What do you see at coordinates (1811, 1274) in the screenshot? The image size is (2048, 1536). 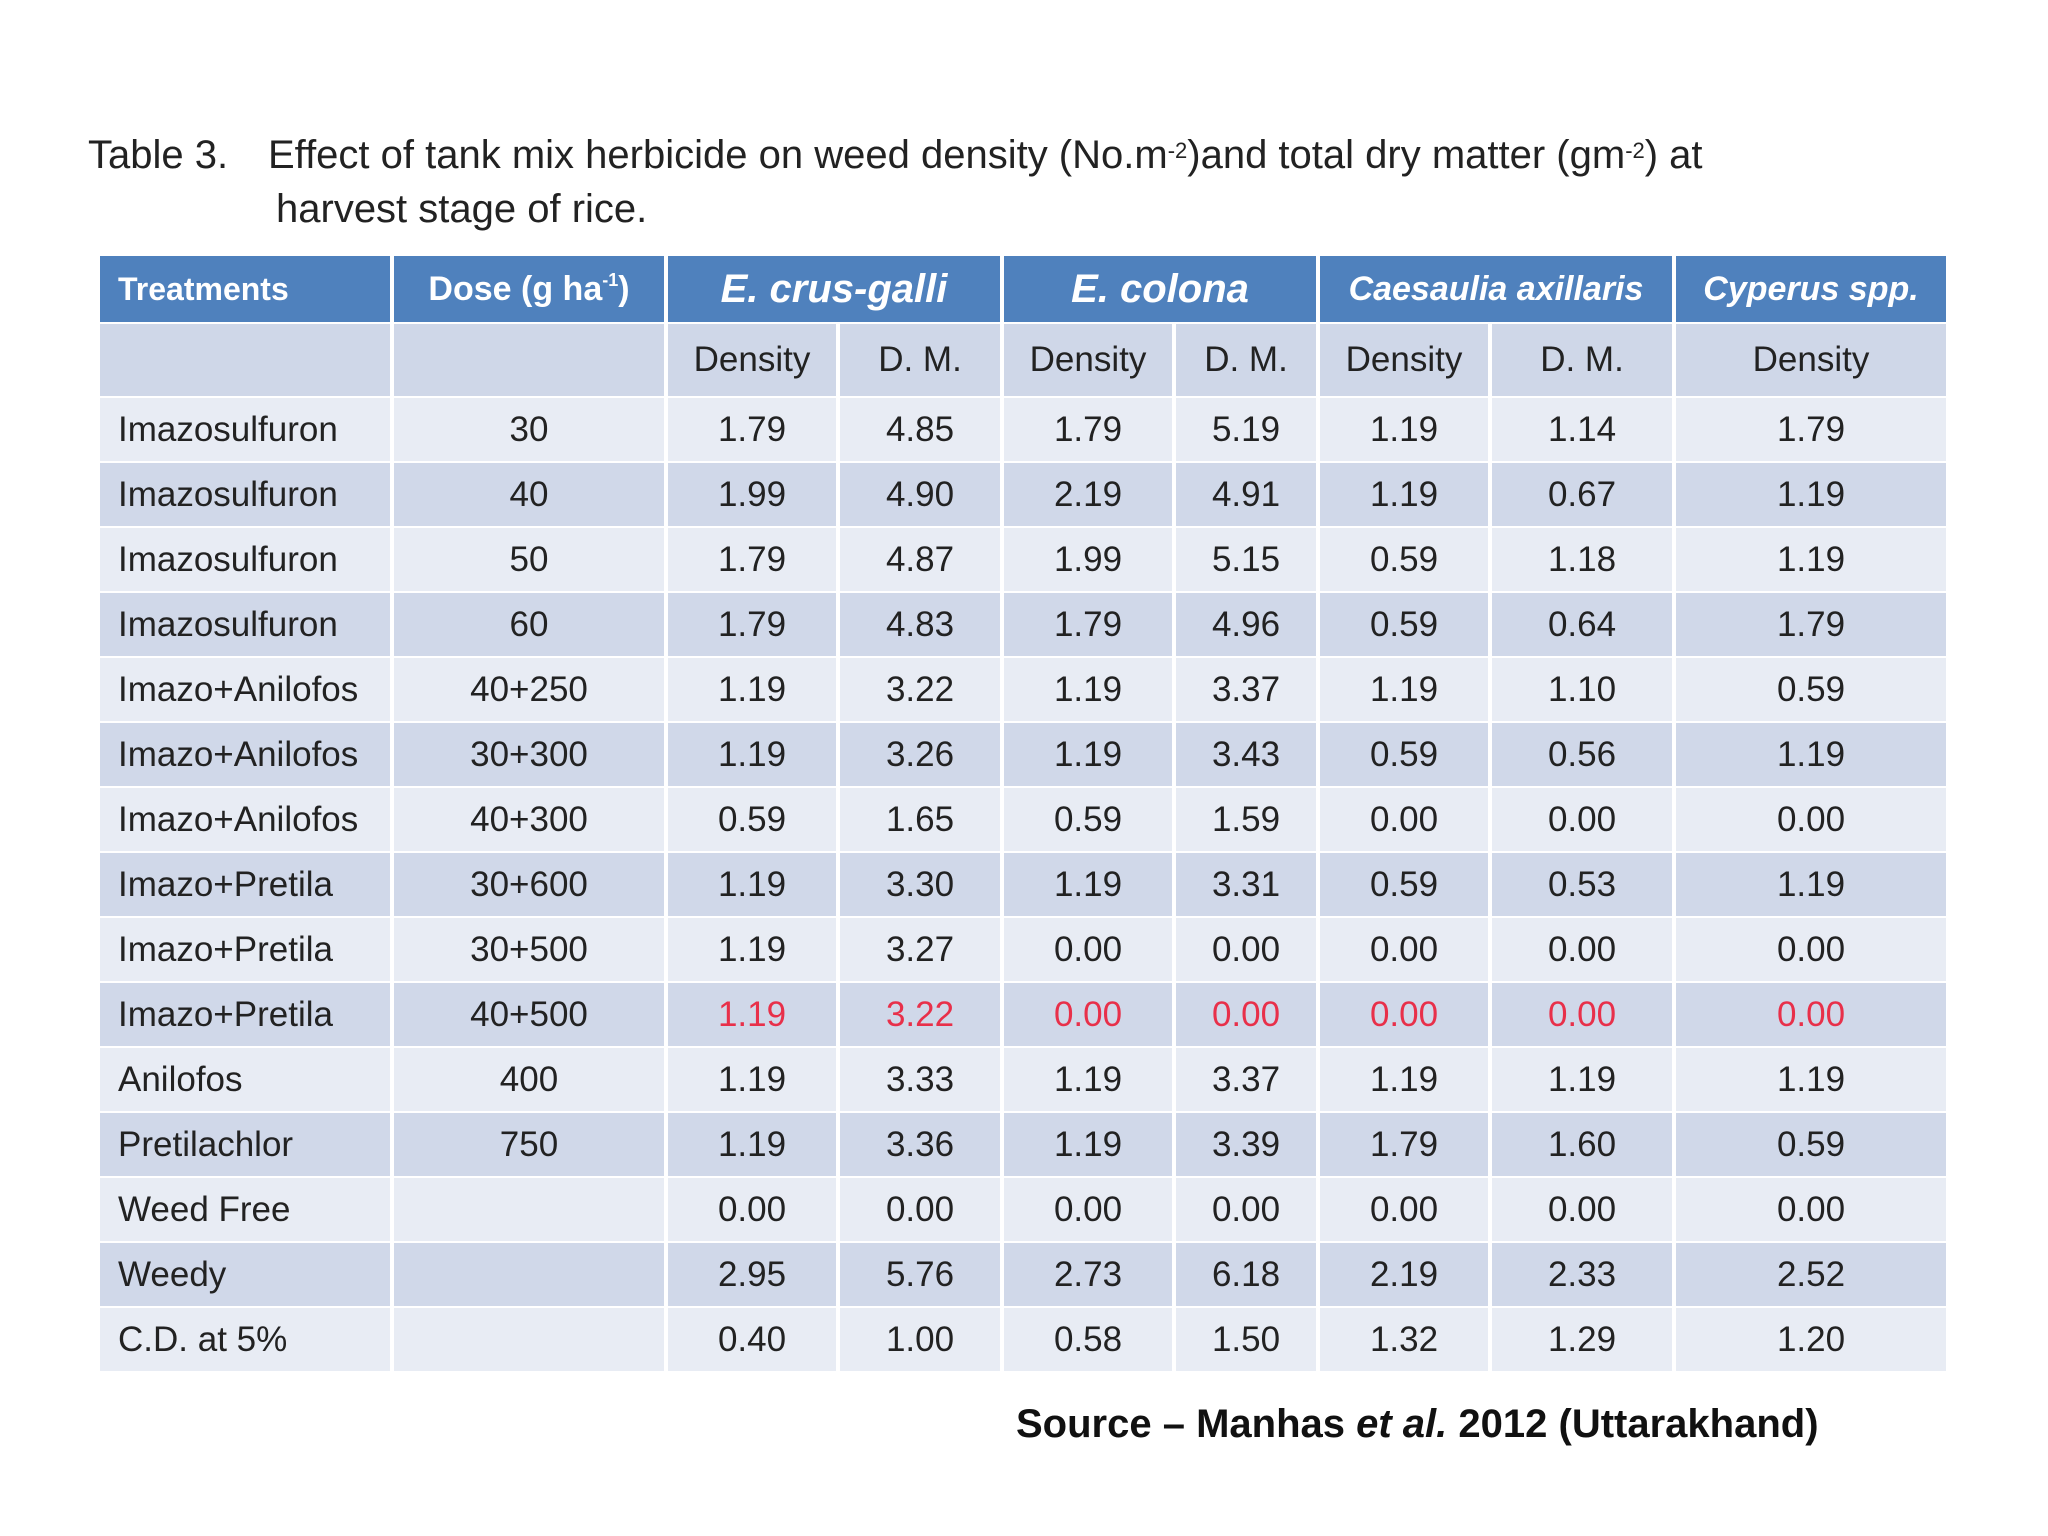 I see `value-cell: 2.52` at bounding box center [1811, 1274].